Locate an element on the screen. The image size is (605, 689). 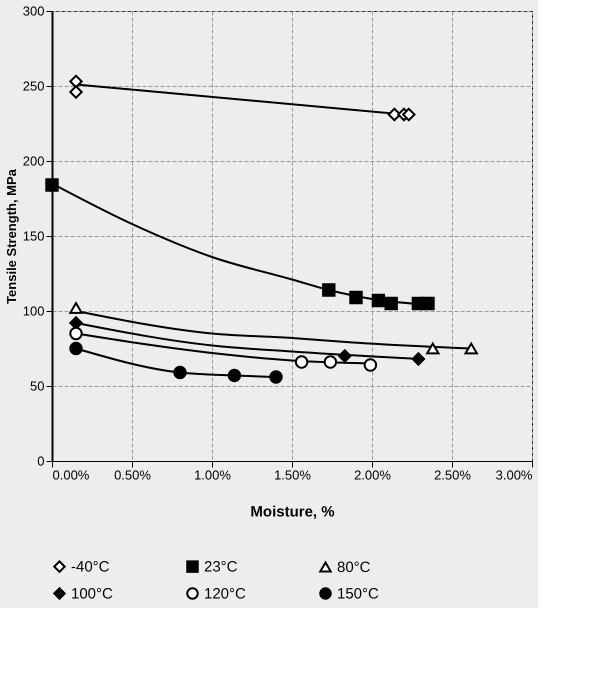
legend-label: 80°C is located at coordinates (354, 567).